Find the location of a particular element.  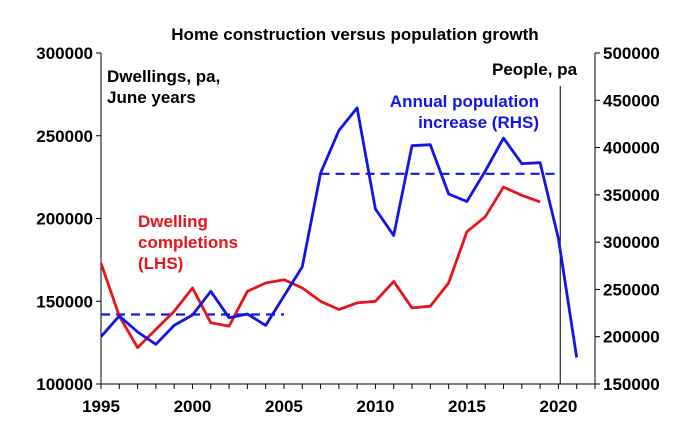

x-tick-label: 1995 is located at coordinates (101, 406).